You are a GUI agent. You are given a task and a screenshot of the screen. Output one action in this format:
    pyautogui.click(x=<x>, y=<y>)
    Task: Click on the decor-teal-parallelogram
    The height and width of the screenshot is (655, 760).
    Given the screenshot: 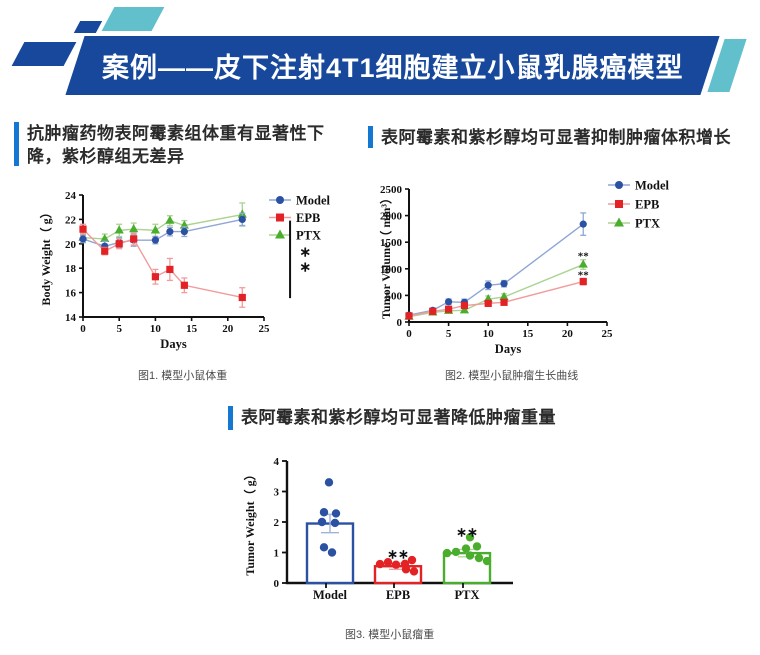 What is the action you would take?
    pyautogui.click(x=133, y=19)
    